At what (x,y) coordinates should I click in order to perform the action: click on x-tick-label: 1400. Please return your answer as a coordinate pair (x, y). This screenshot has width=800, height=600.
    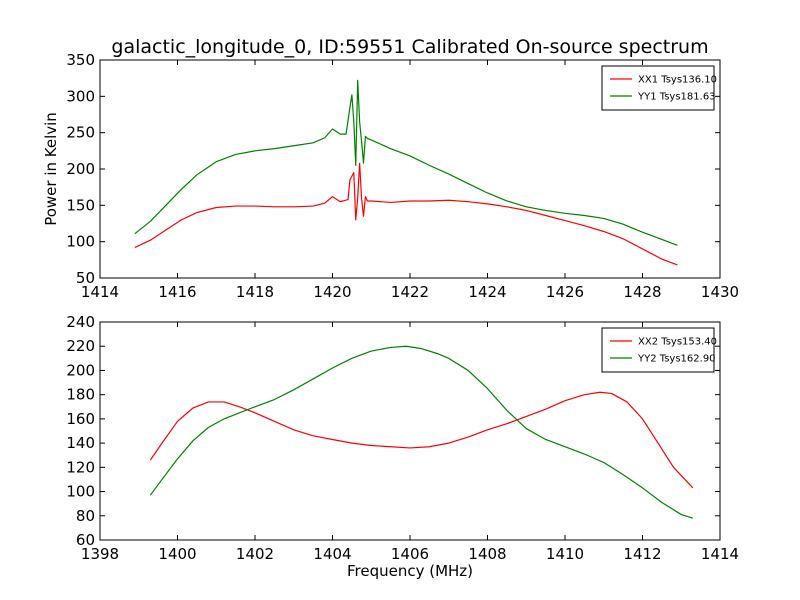
    Looking at the image, I should click on (177, 554).